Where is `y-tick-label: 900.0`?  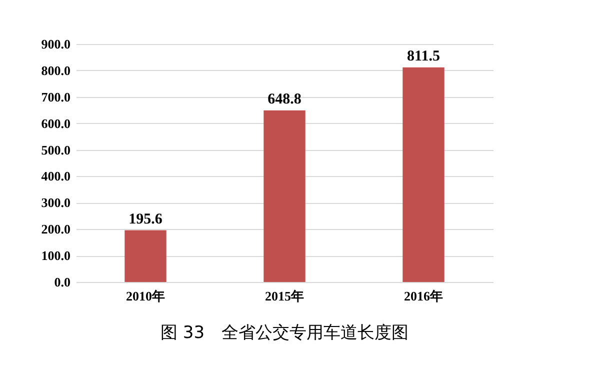
y-tick-label: 900.0 is located at coordinates (55, 44).